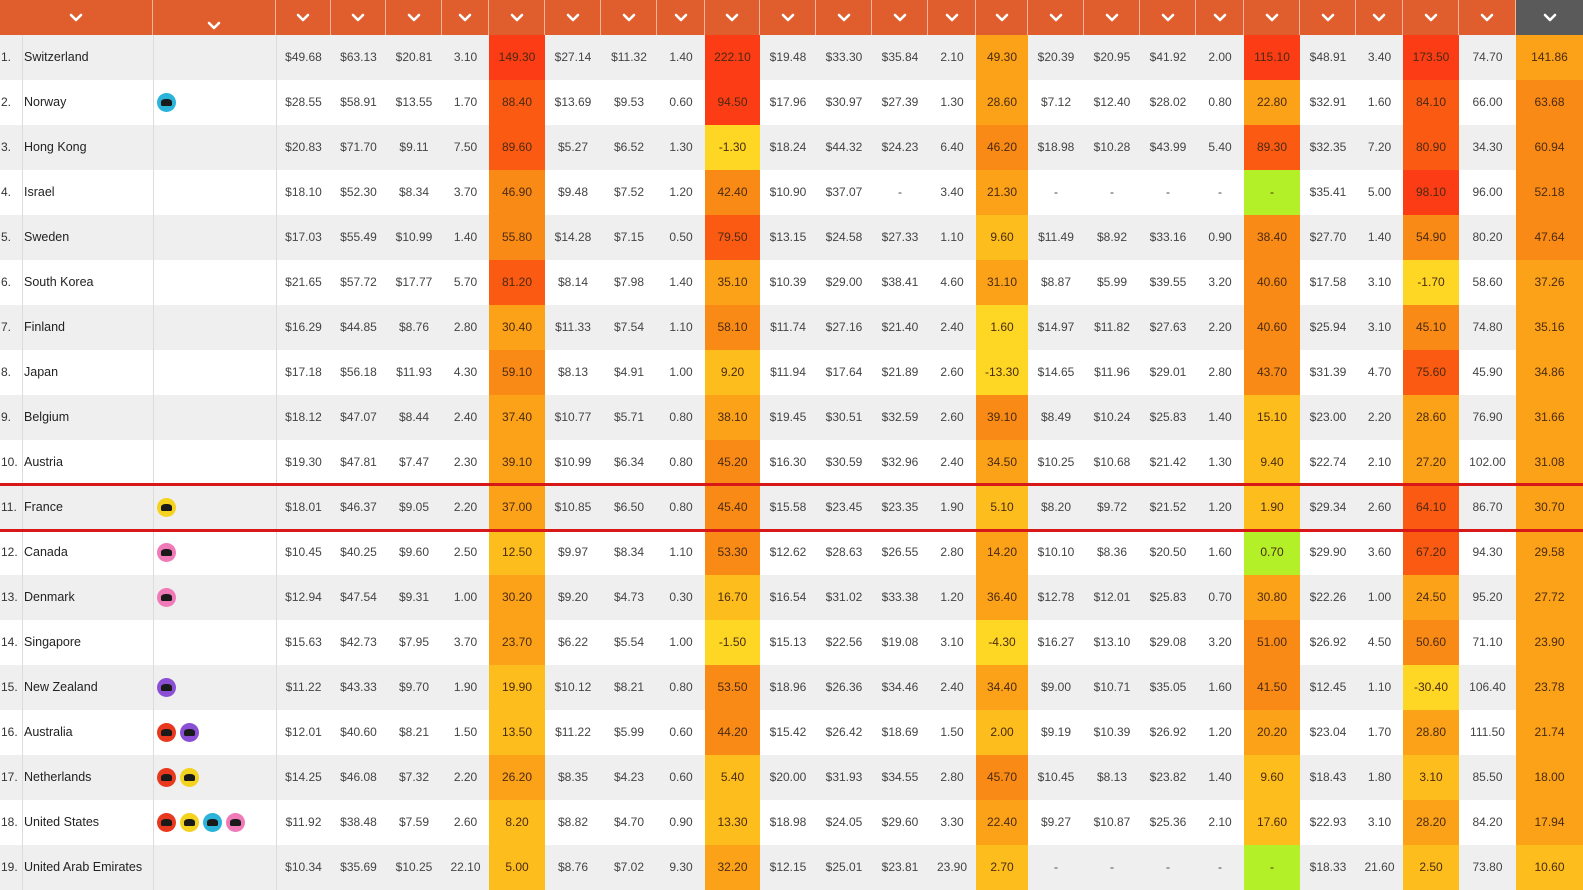  What do you see at coordinates (358, 777) in the screenshot?
I see `value-cell: $46.08` at bounding box center [358, 777].